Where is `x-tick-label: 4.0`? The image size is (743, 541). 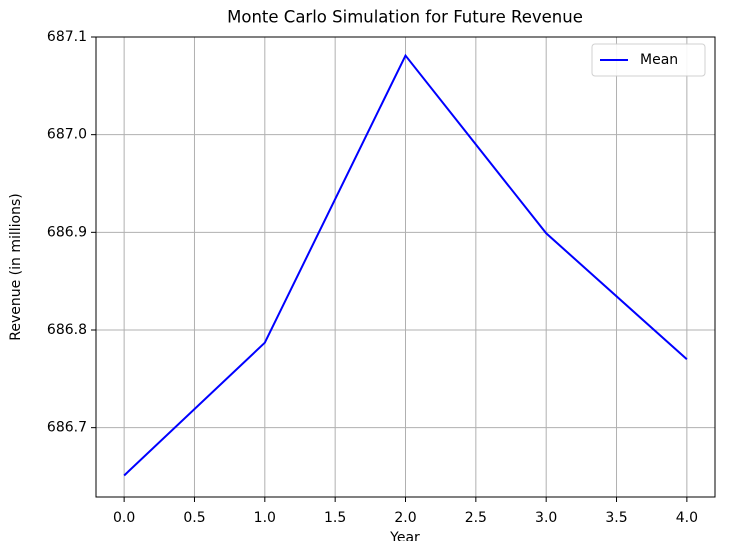 x-tick-label: 4.0 is located at coordinates (687, 518).